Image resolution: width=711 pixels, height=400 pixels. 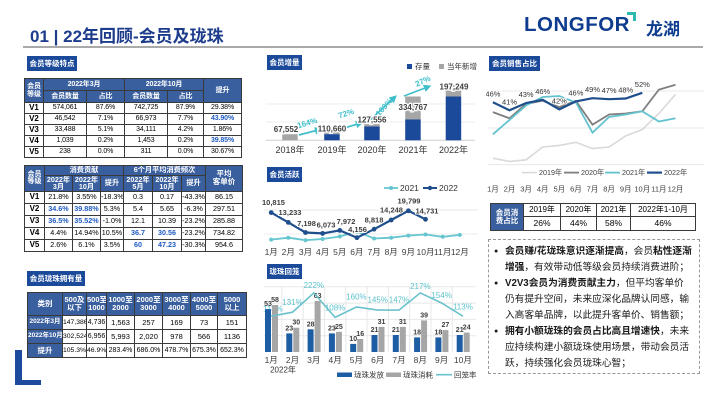 What do you see at coordinates (424, 315) in the screenshot?
I see `svg-text: 39` at bounding box center [424, 315].